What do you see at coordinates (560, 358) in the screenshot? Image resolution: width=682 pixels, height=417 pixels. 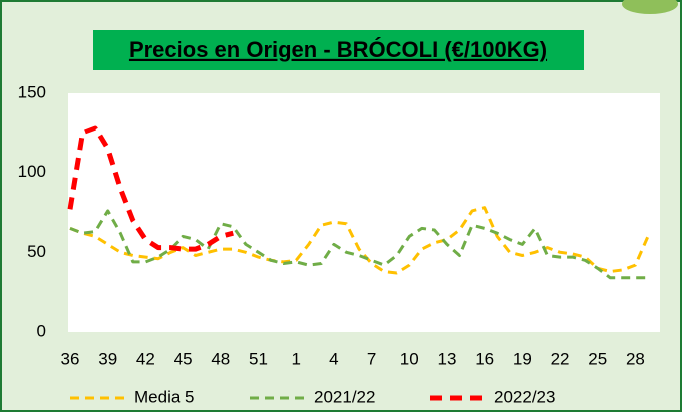 I see `x-tick-label: 22` at bounding box center [560, 358].